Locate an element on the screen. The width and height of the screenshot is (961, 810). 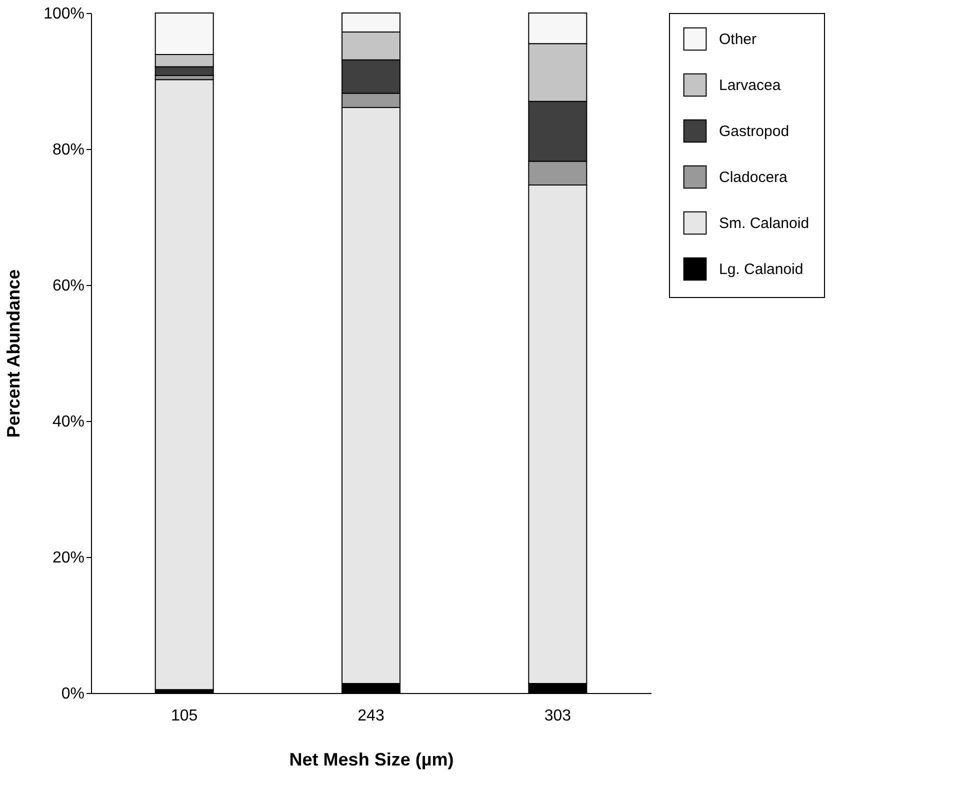
y-axis-title: Percent Abundance is located at coordinates (14, 353).